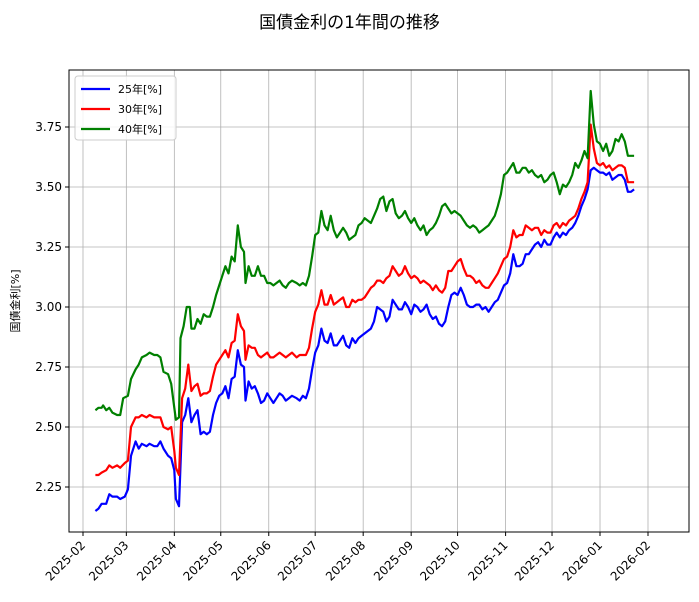 The width and height of the screenshot is (699, 602). What do you see at coordinates (48, 247) in the screenshot?
I see `y-tick-label: 3.25` at bounding box center [48, 247].